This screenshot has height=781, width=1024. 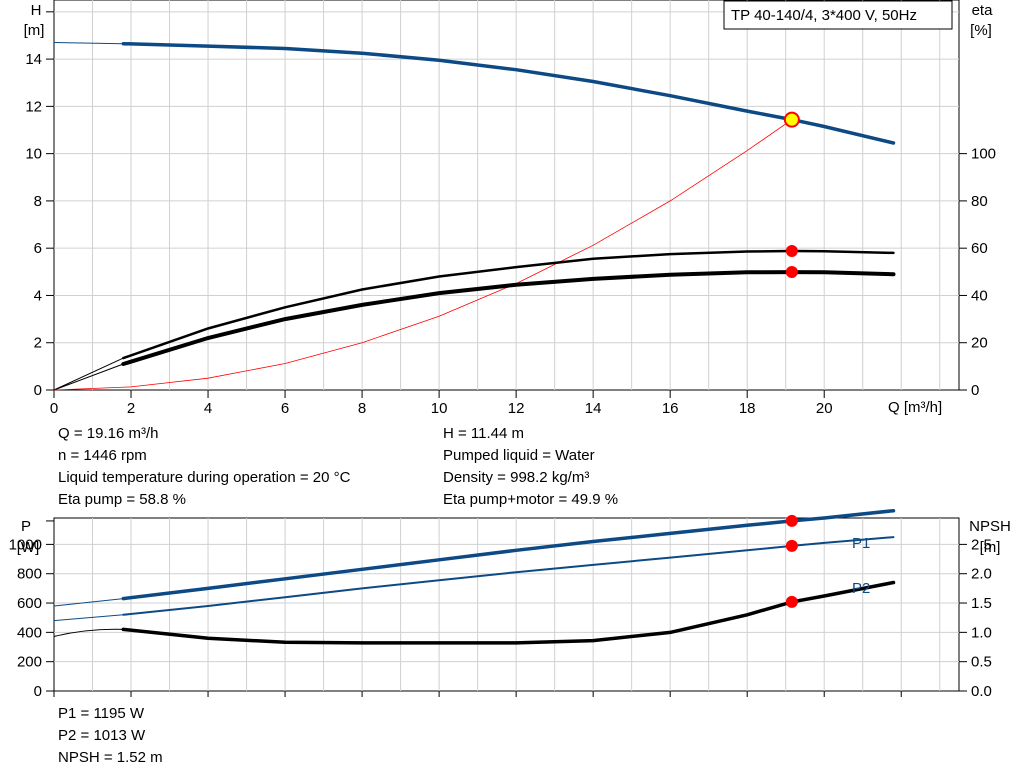 What do you see at coordinates (979, 295) in the screenshot?
I see `upper-right-tick-label: 40` at bounding box center [979, 295].